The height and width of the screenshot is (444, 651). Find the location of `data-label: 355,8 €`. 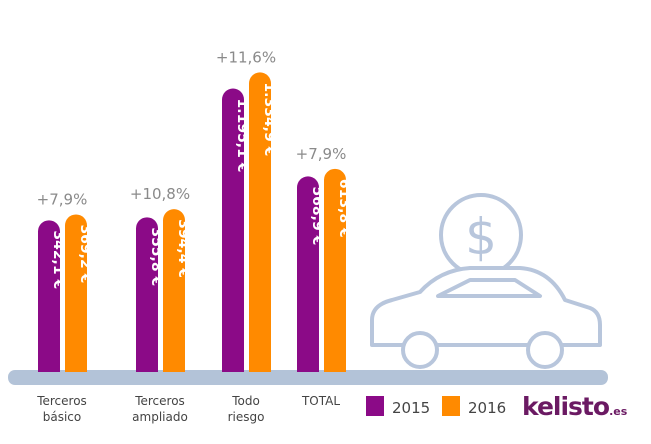

data-label: 355,8 € is located at coordinates (156, 256).